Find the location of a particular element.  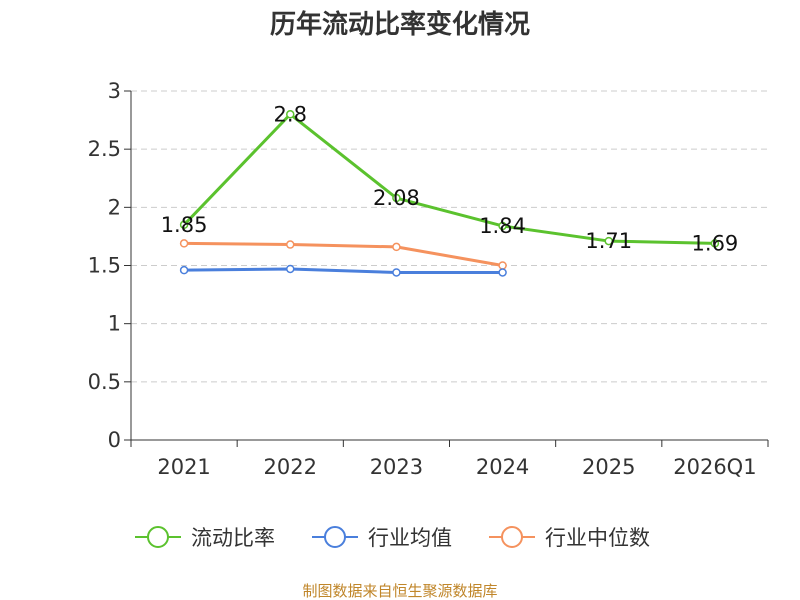

series-line-流动比率 is located at coordinates (449, 178).